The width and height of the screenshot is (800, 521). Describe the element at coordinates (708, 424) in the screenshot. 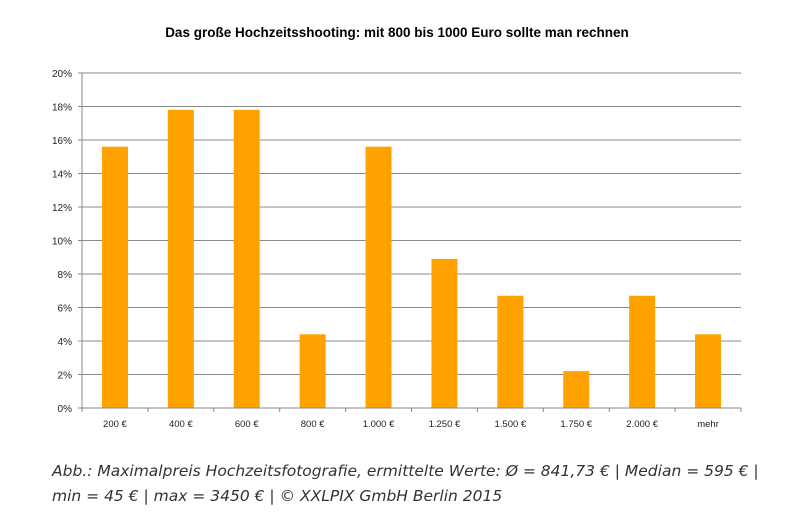

I see `x-tick-label: mehr` at that location.